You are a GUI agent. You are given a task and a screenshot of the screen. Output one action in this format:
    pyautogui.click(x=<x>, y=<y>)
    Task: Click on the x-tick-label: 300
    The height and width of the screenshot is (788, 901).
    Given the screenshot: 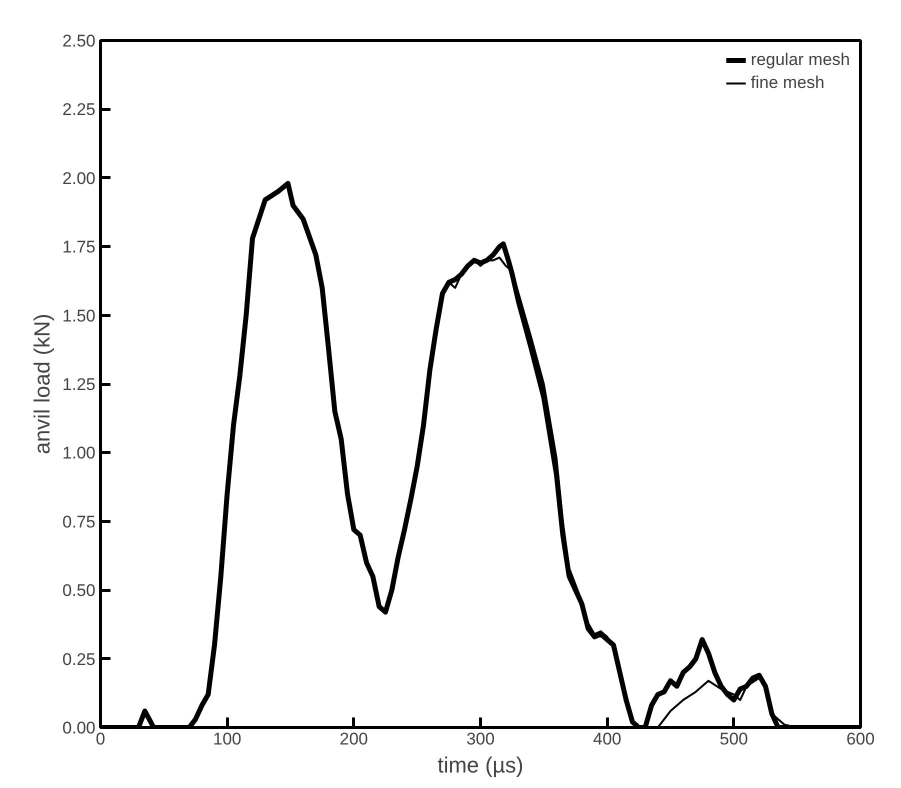 What is the action you would take?
    pyautogui.click(x=480, y=739)
    